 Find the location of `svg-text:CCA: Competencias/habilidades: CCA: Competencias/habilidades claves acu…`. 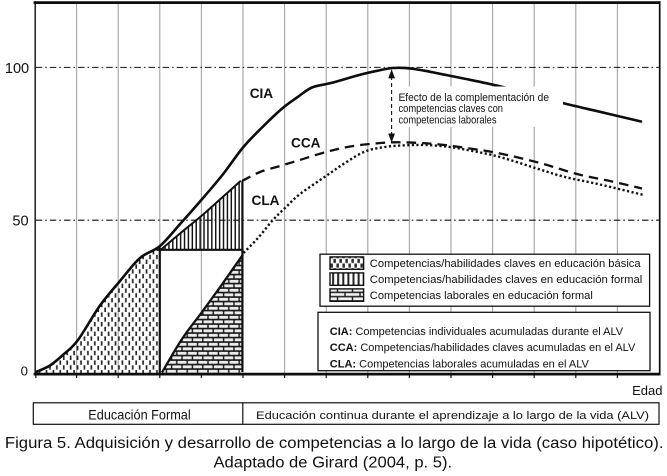

svg-text:CCA: Competencias/habilidades: CCA: Competencias/habilidades claves acu… is located at coordinates (483, 348).